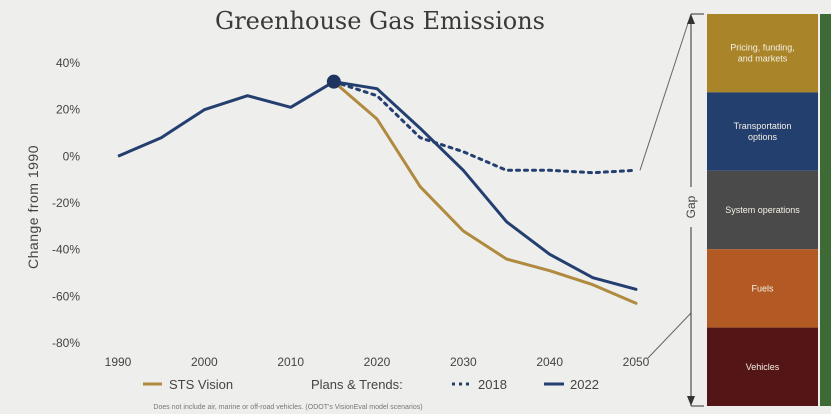  I want to click on gap-segment-label: Vehicles, so click(763, 367).